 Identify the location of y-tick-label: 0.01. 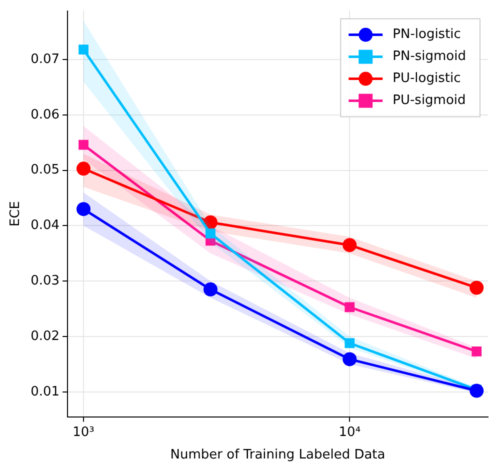
(45, 392).